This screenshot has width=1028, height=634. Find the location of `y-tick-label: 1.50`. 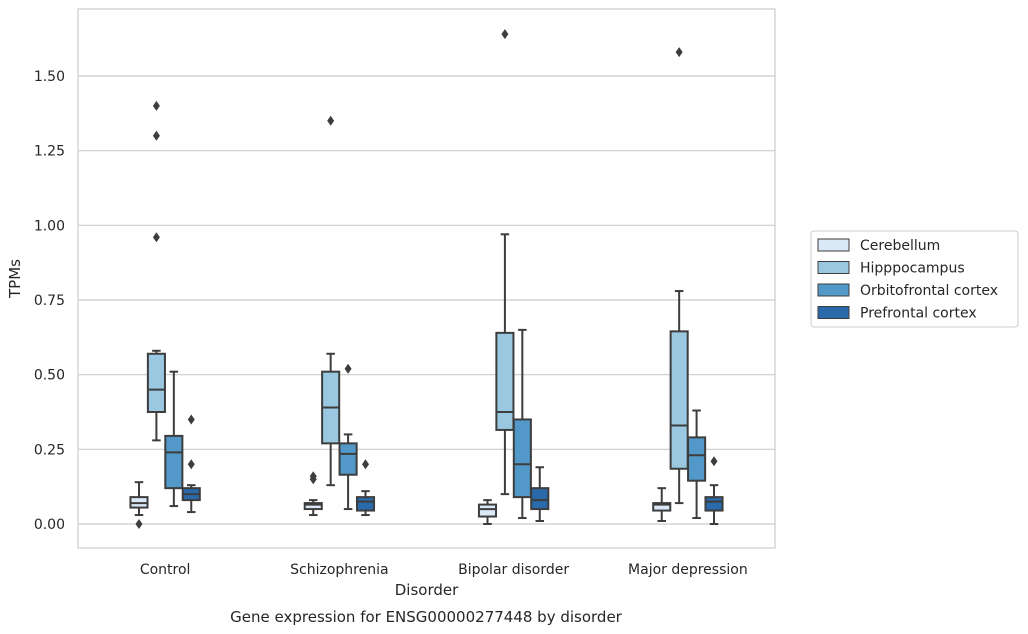

y-tick-label: 1.50 is located at coordinates (49, 77).